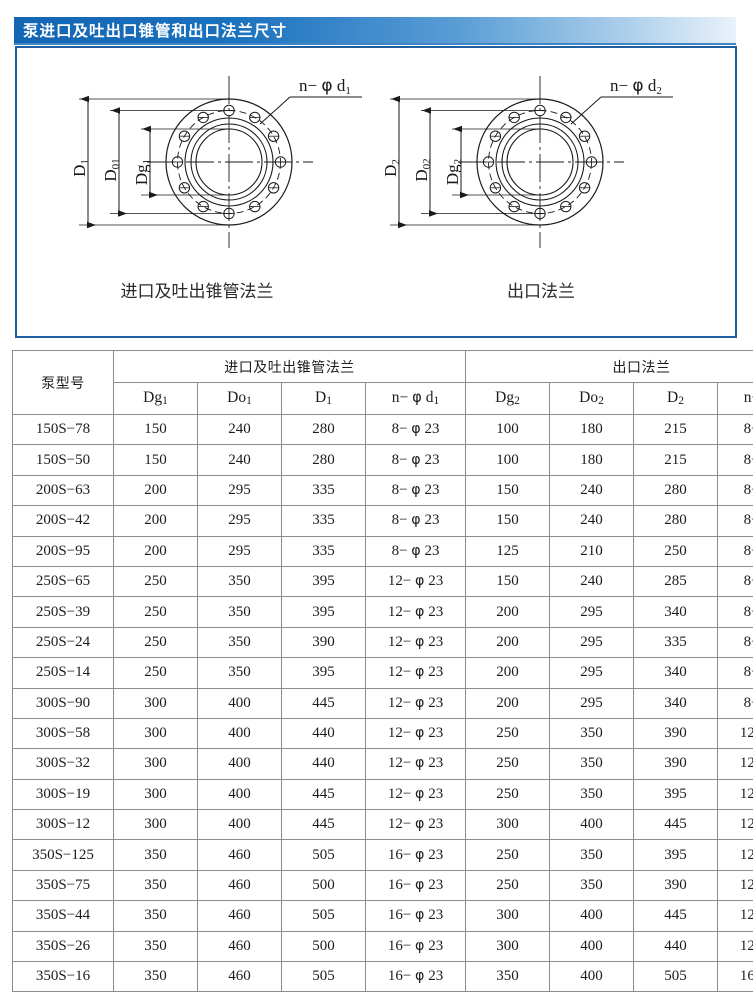 This screenshot has height=1008, width=753. I want to click on cell-model: 250S−14, so click(63, 673).